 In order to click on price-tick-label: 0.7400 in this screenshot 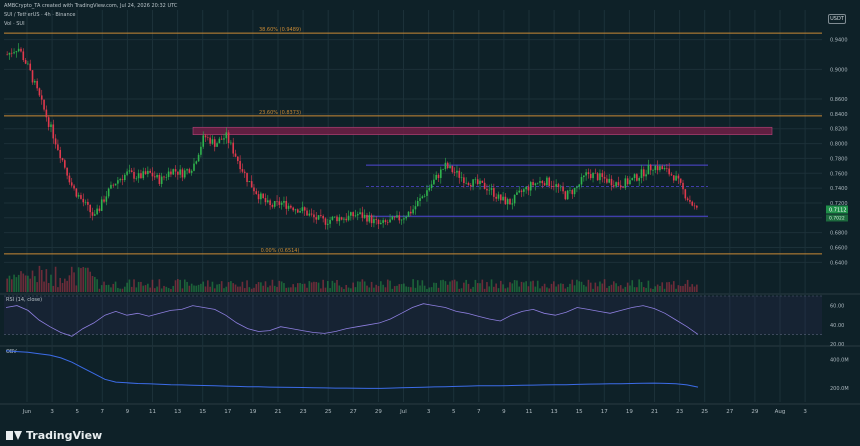, I will do `click(839, 189)`.